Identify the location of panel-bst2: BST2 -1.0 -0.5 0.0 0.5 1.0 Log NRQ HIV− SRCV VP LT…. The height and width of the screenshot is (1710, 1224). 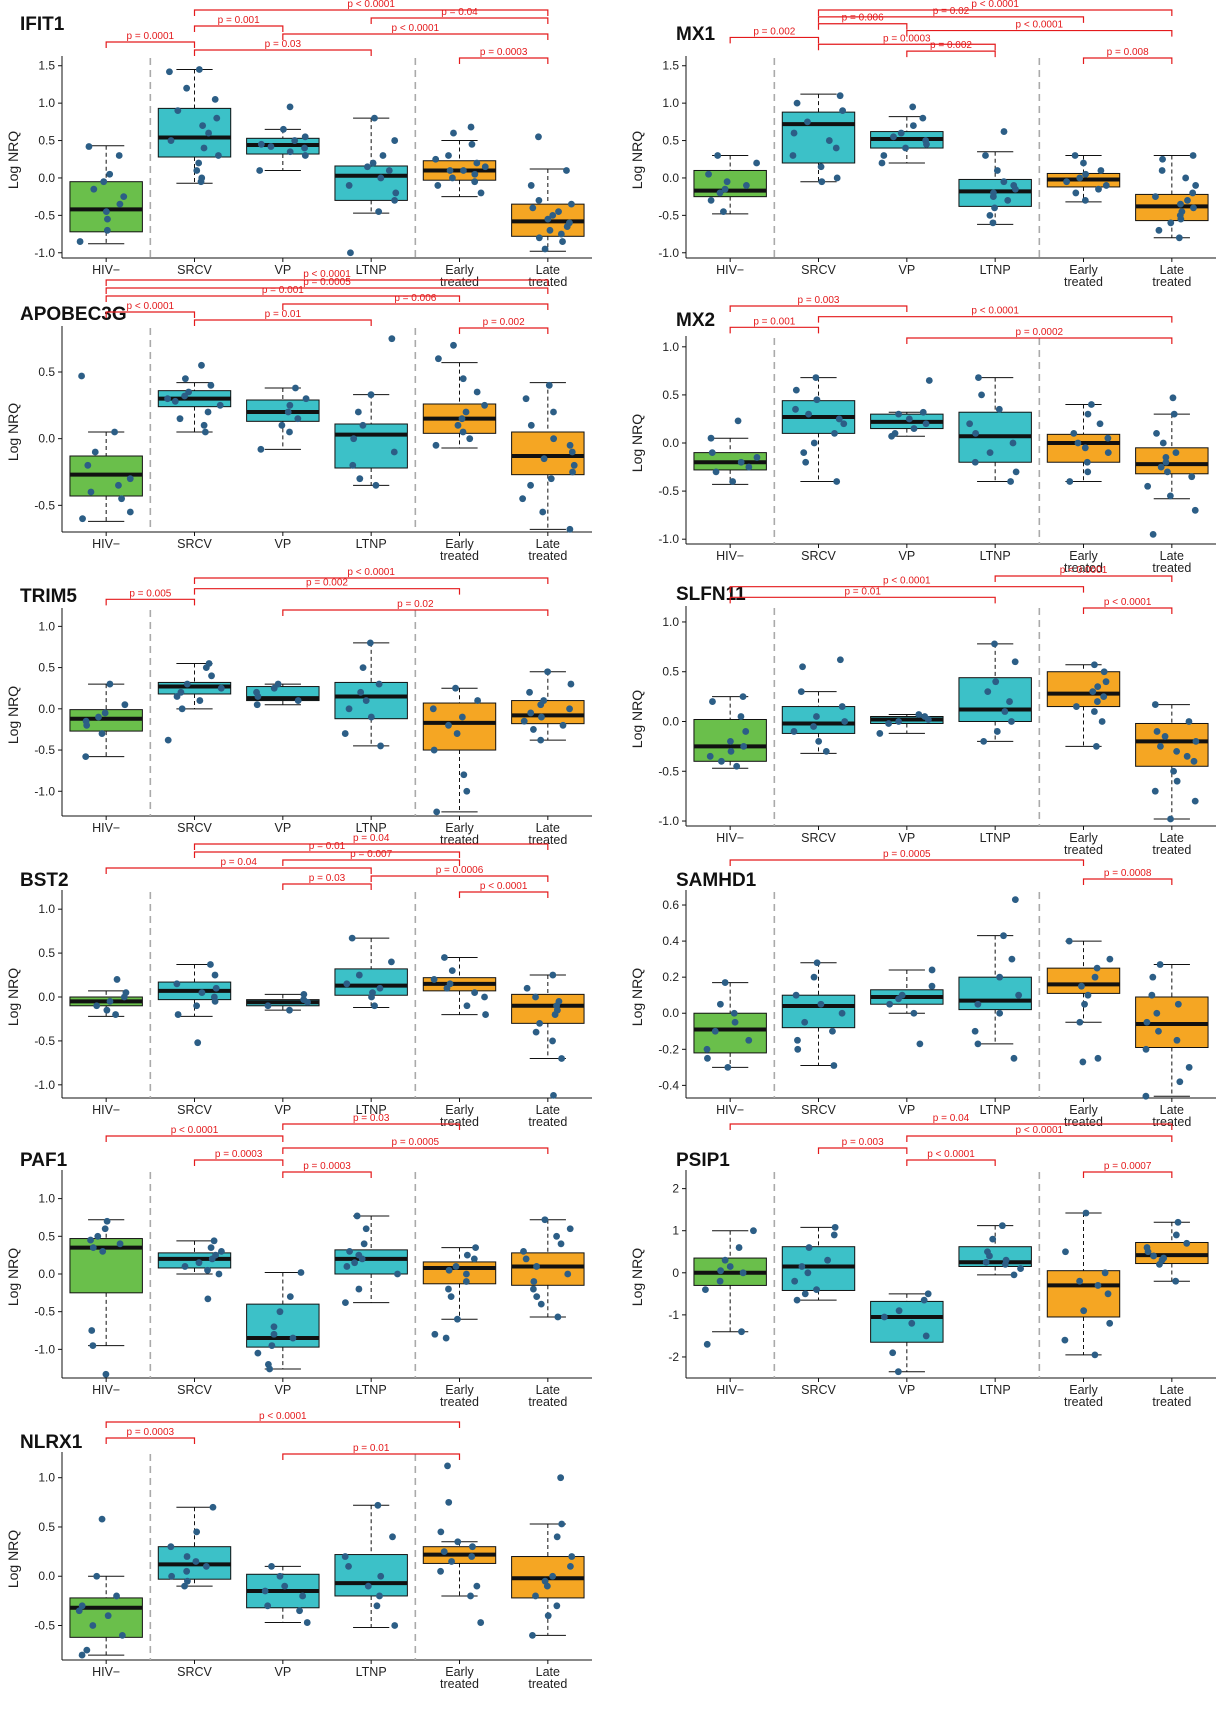
(298, 981).